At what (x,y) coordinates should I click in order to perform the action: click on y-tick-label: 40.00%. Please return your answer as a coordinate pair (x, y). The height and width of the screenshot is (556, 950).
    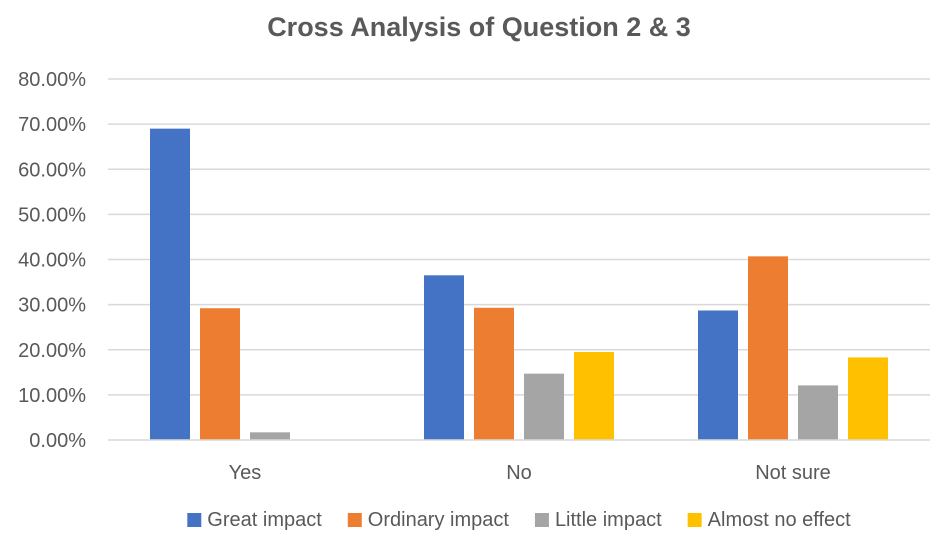
    Looking at the image, I should click on (52, 261).